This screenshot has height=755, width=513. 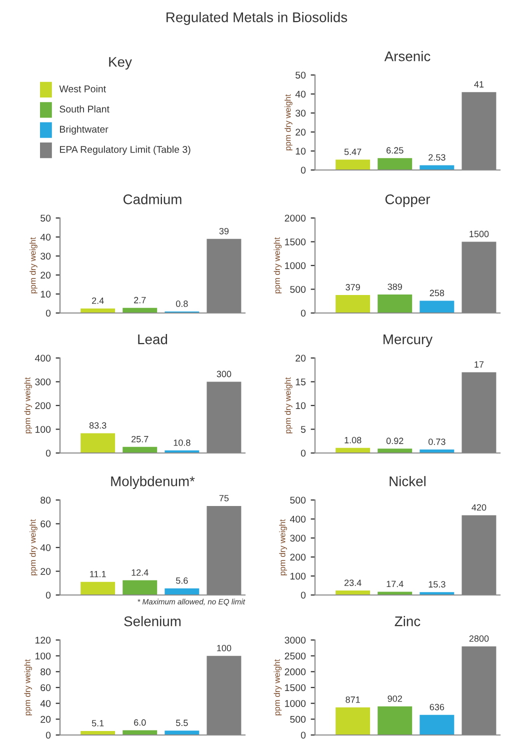 What do you see at coordinates (437, 157) in the screenshot?
I see `data-label: 2.53` at bounding box center [437, 157].